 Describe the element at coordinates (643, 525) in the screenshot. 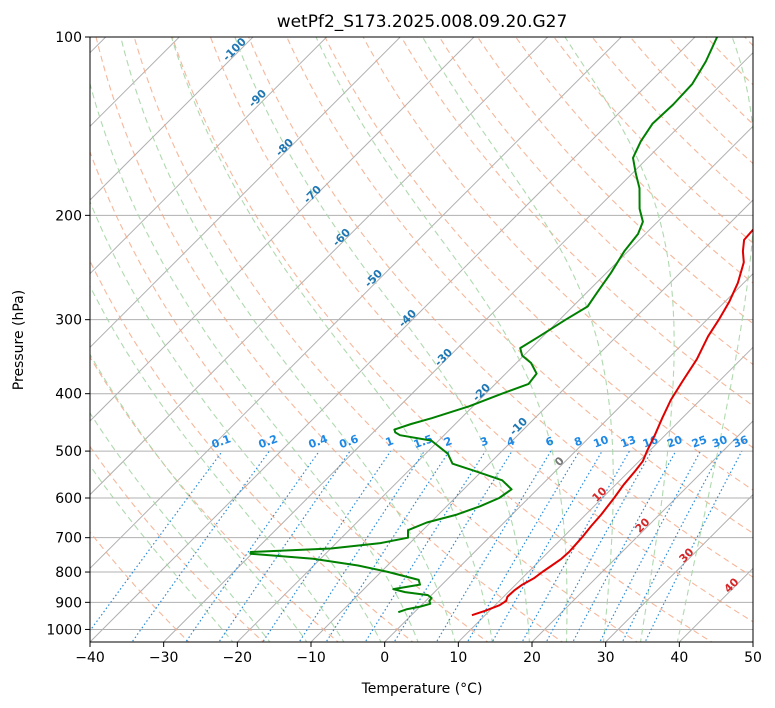

I see `adiabat-label: 20` at that location.